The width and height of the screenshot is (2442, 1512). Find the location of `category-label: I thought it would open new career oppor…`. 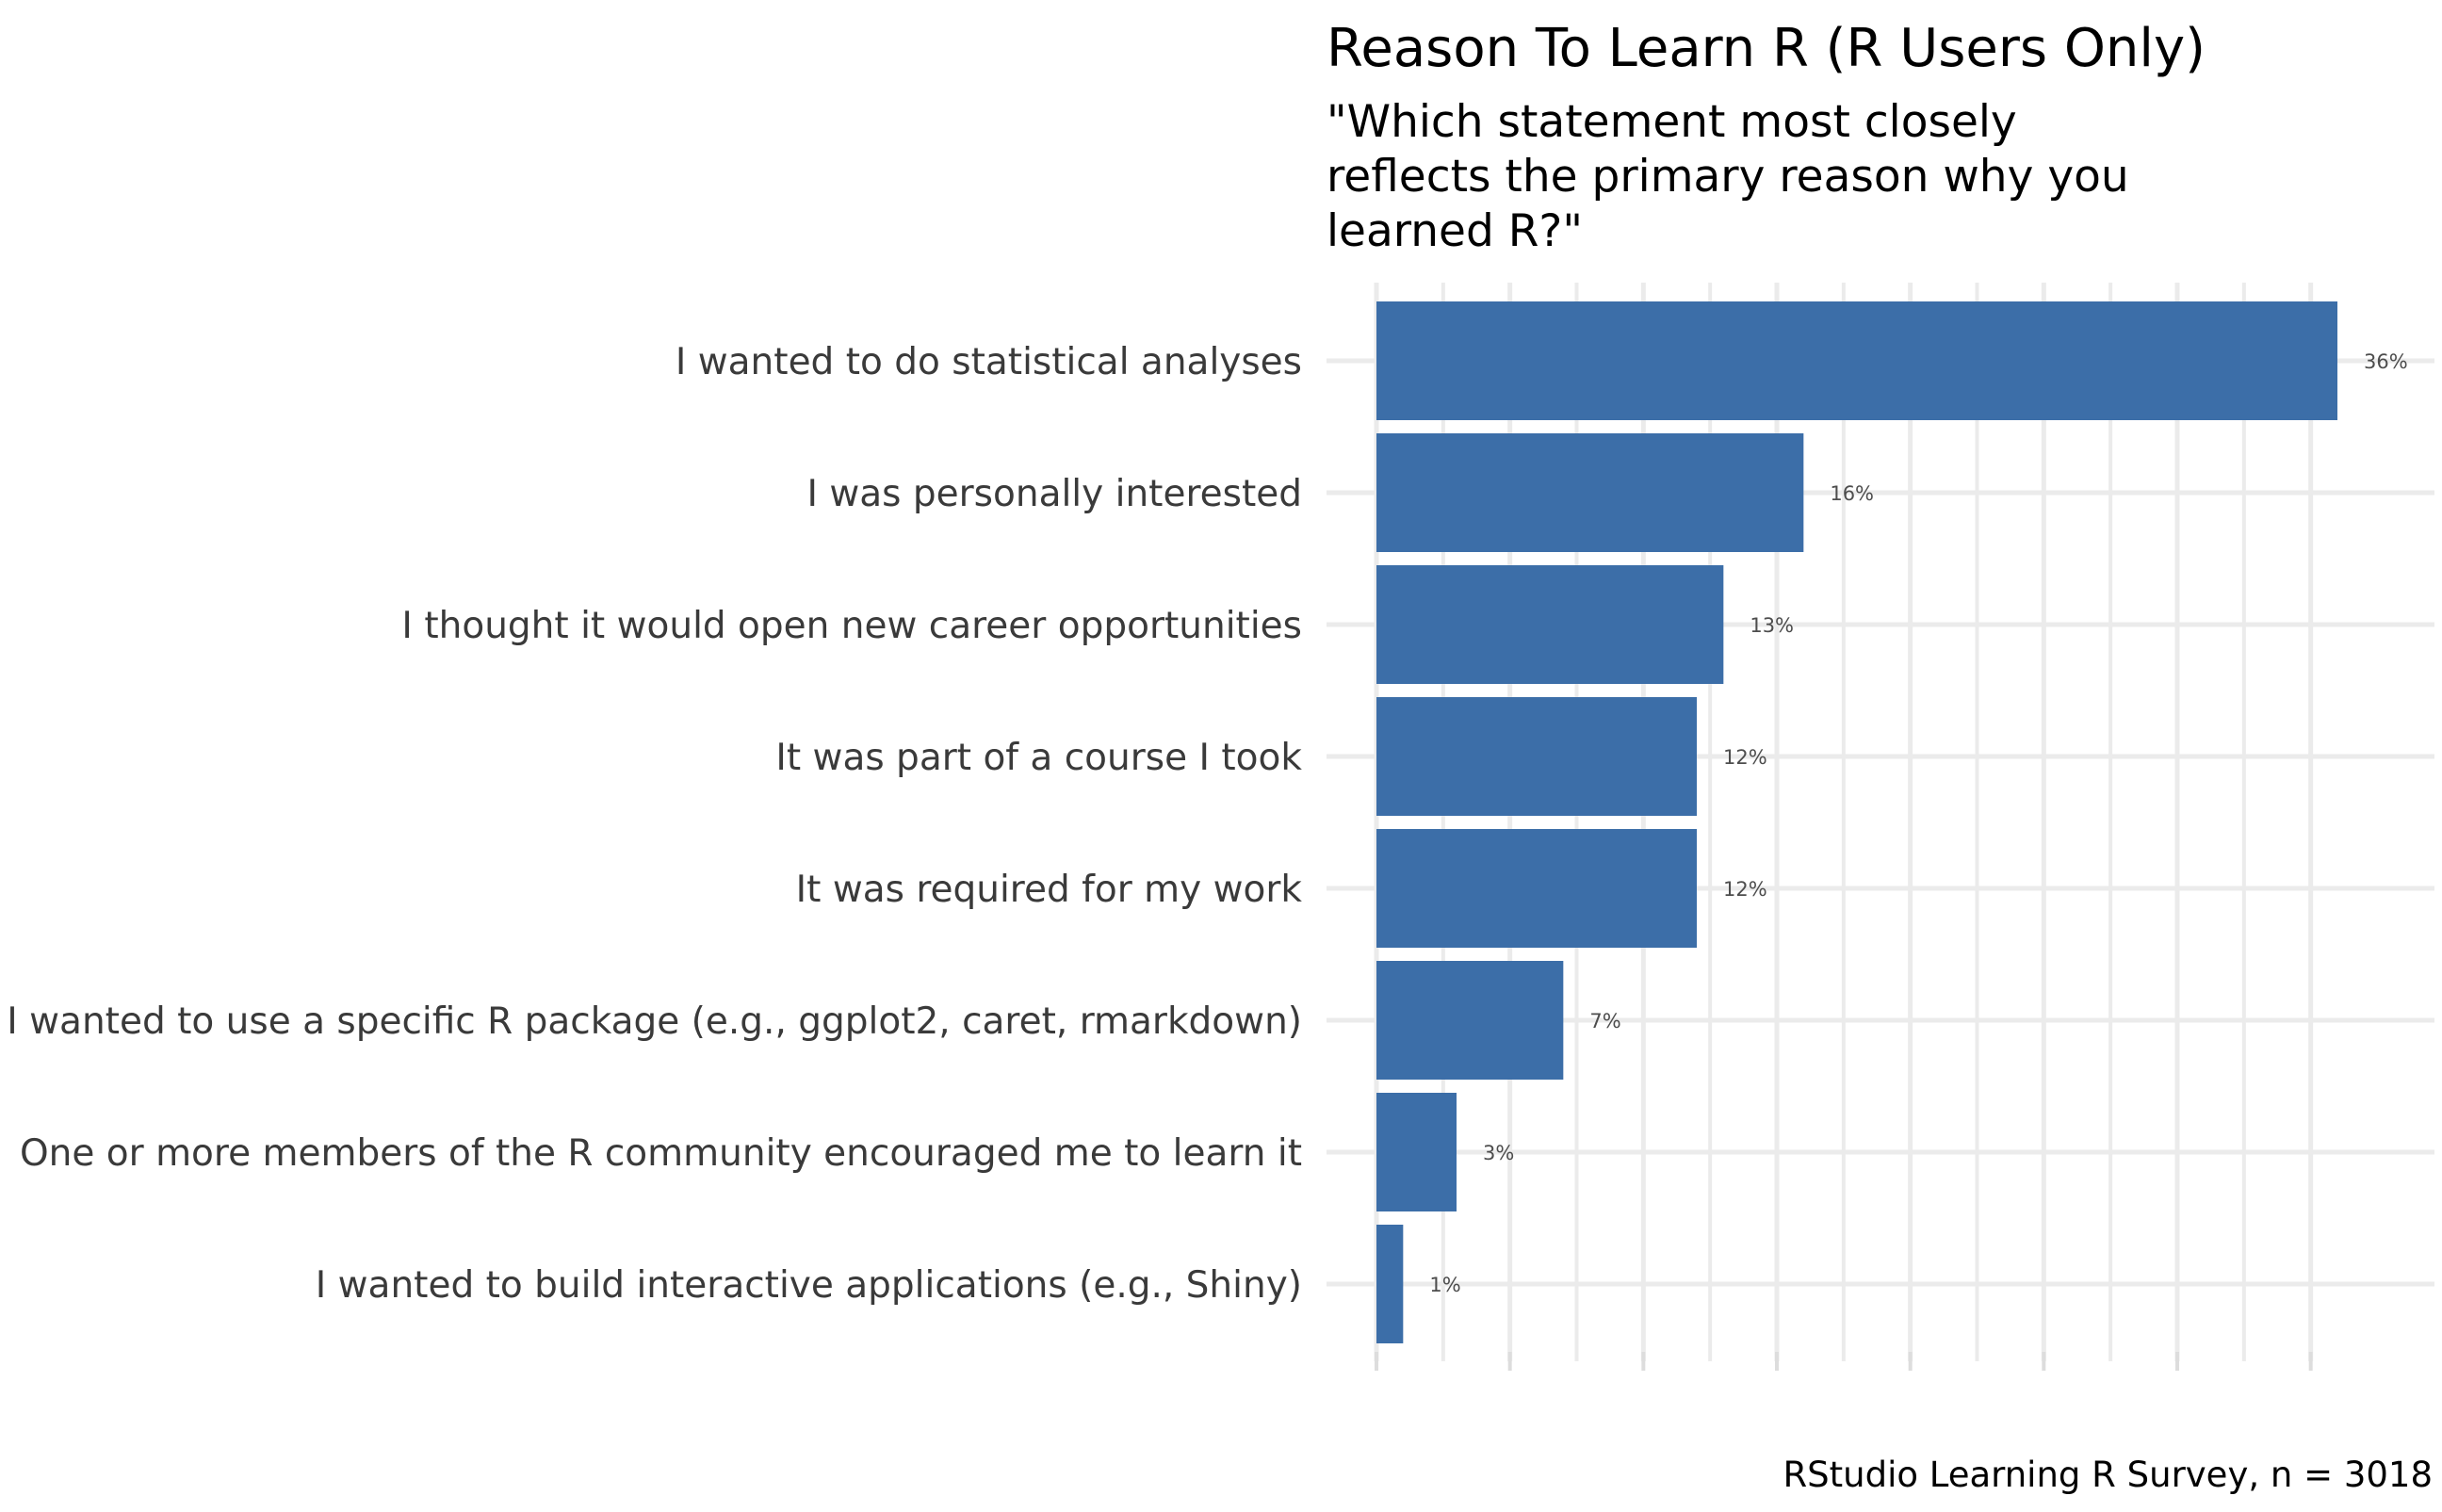

category-label: I thought it would open new career oppor… is located at coordinates (851, 626).